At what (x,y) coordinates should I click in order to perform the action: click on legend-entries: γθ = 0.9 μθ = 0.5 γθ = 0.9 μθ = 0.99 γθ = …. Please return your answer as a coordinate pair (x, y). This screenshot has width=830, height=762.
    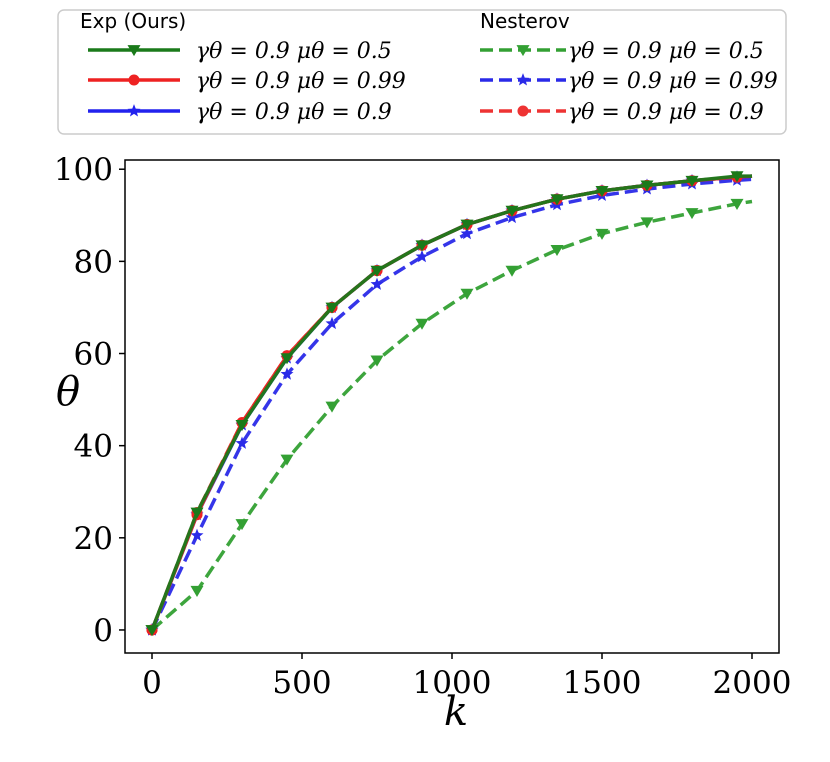
    Looking at the image, I should click on (433, 82).